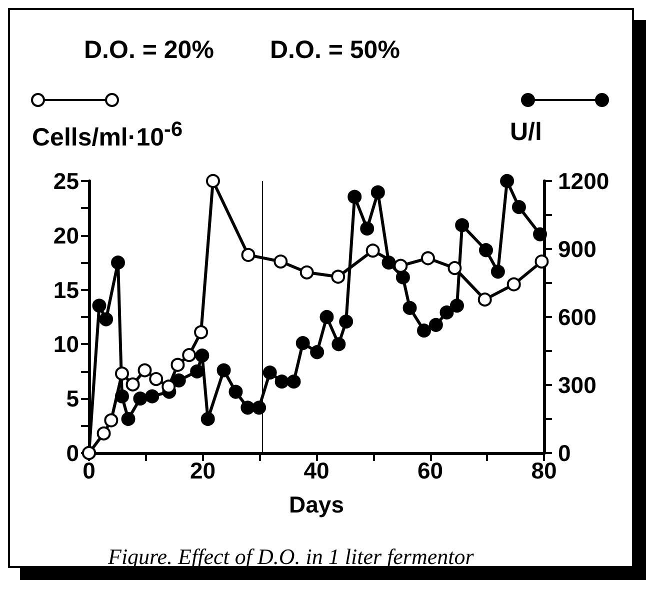 The width and height of the screenshot is (655, 597). Describe the element at coordinates (317, 471) in the screenshot. I see `x-tick-label: 40` at that location.